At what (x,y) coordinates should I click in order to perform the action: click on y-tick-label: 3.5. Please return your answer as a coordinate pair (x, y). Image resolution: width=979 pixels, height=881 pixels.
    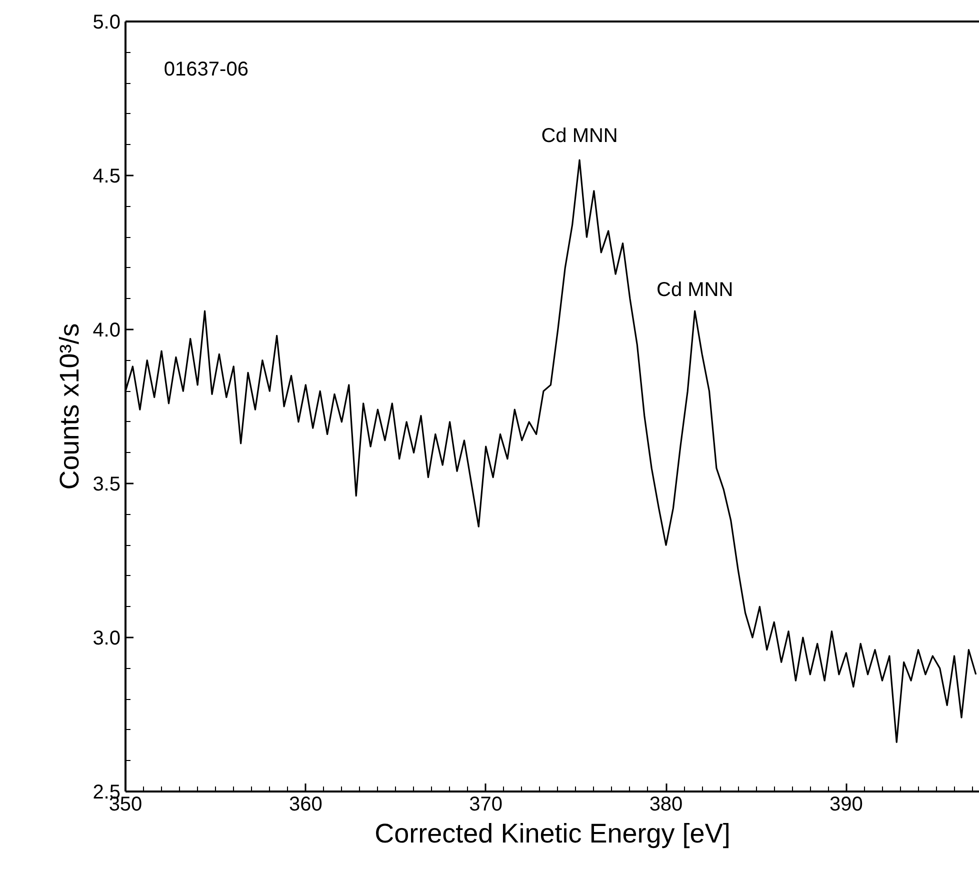
    Looking at the image, I should click on (106, 485).